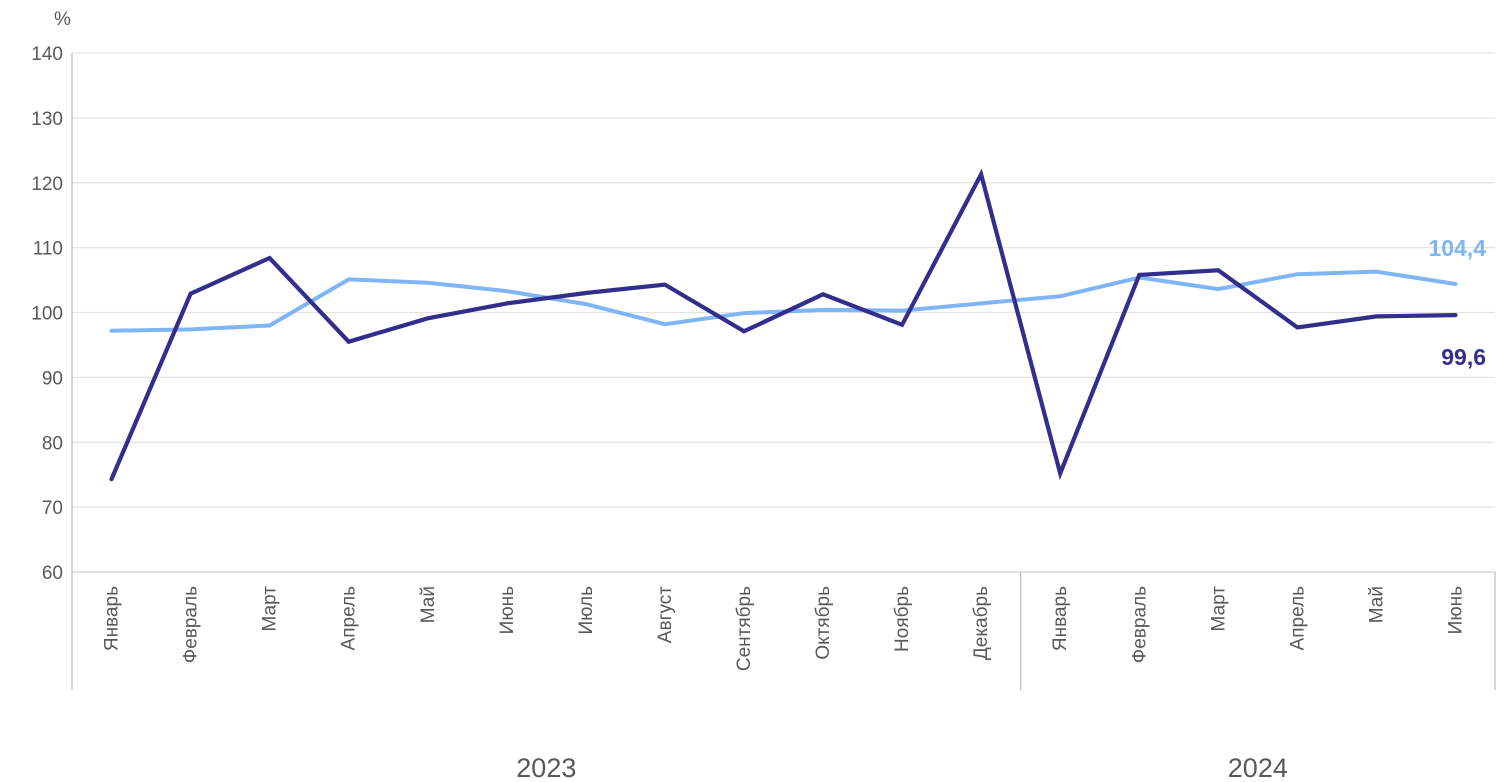  I want to click on y-tick-label: 130, so click(47, 119).